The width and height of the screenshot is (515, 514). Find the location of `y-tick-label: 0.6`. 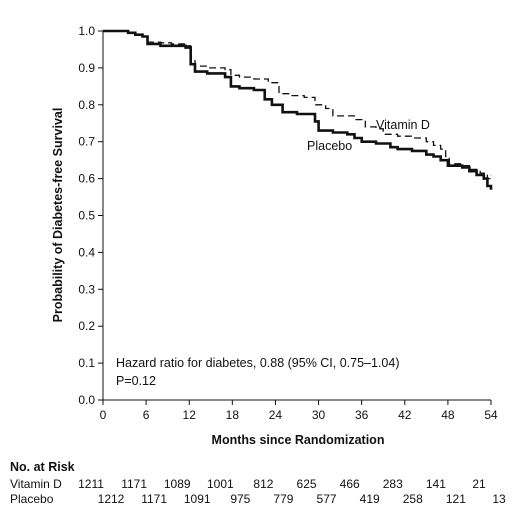

y-tick-label: 0.6 is located at coordinates (86, 179).